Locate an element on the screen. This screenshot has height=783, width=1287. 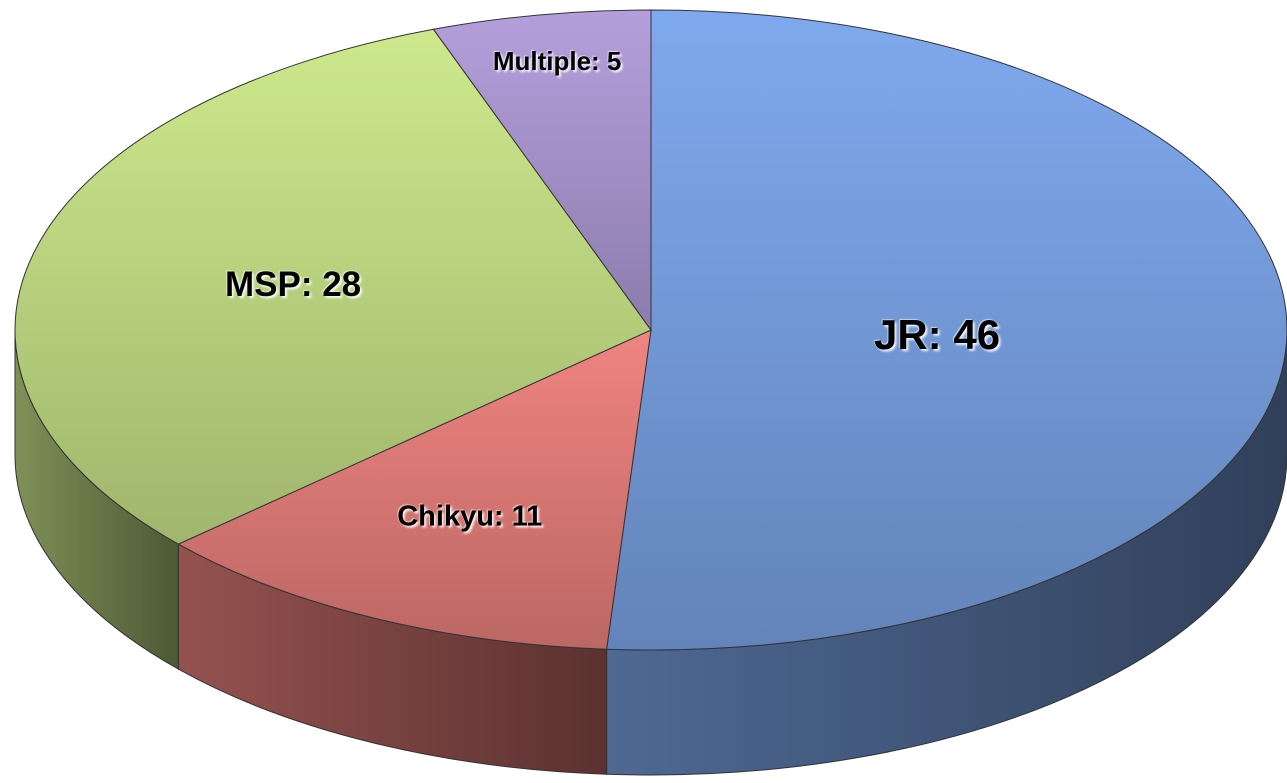
data-label: Chikyu: 11 is located at coordinates (470, 516).